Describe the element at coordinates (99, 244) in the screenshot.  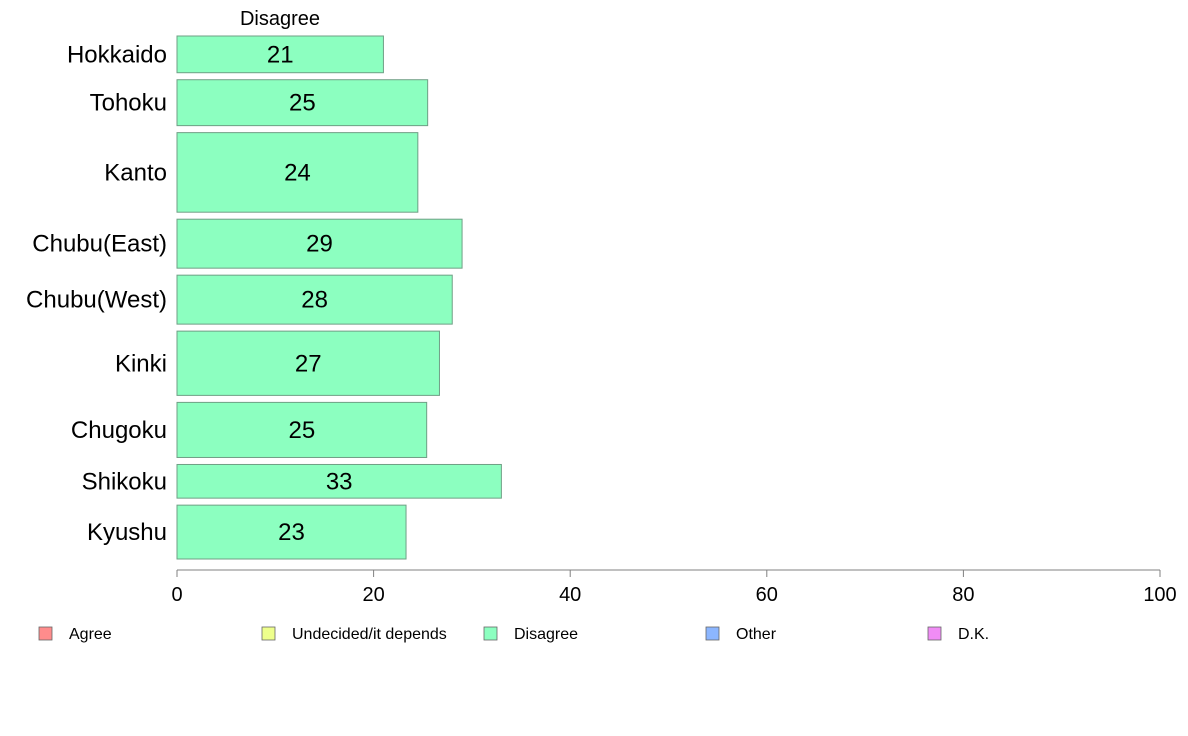
I see `category-label: Chubu(East)` at that location.